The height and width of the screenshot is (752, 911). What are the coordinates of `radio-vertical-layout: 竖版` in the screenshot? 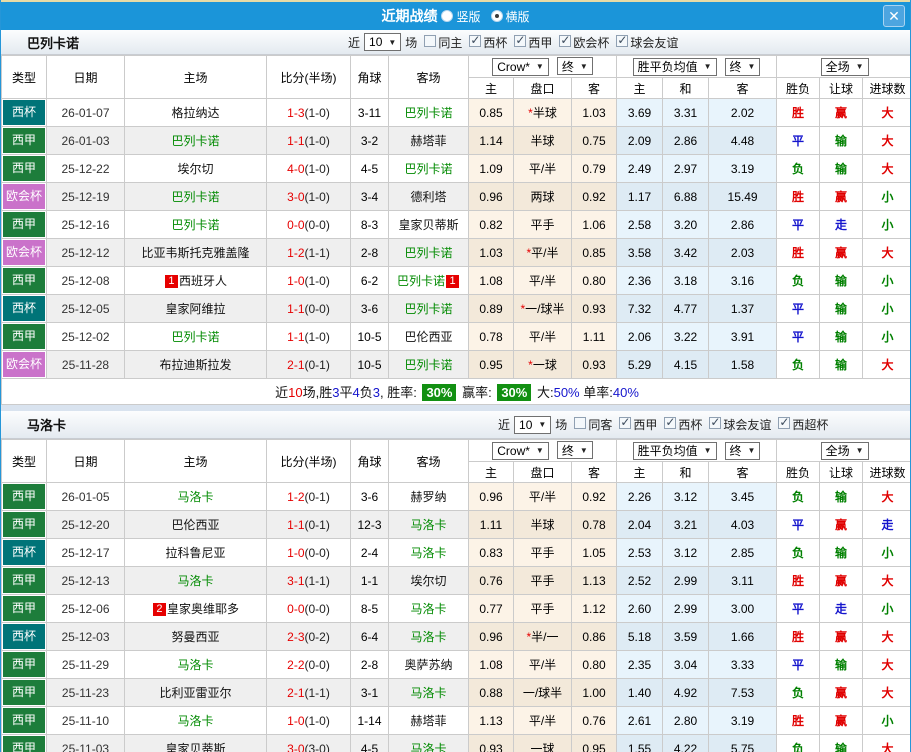 It's located at (461, 16).